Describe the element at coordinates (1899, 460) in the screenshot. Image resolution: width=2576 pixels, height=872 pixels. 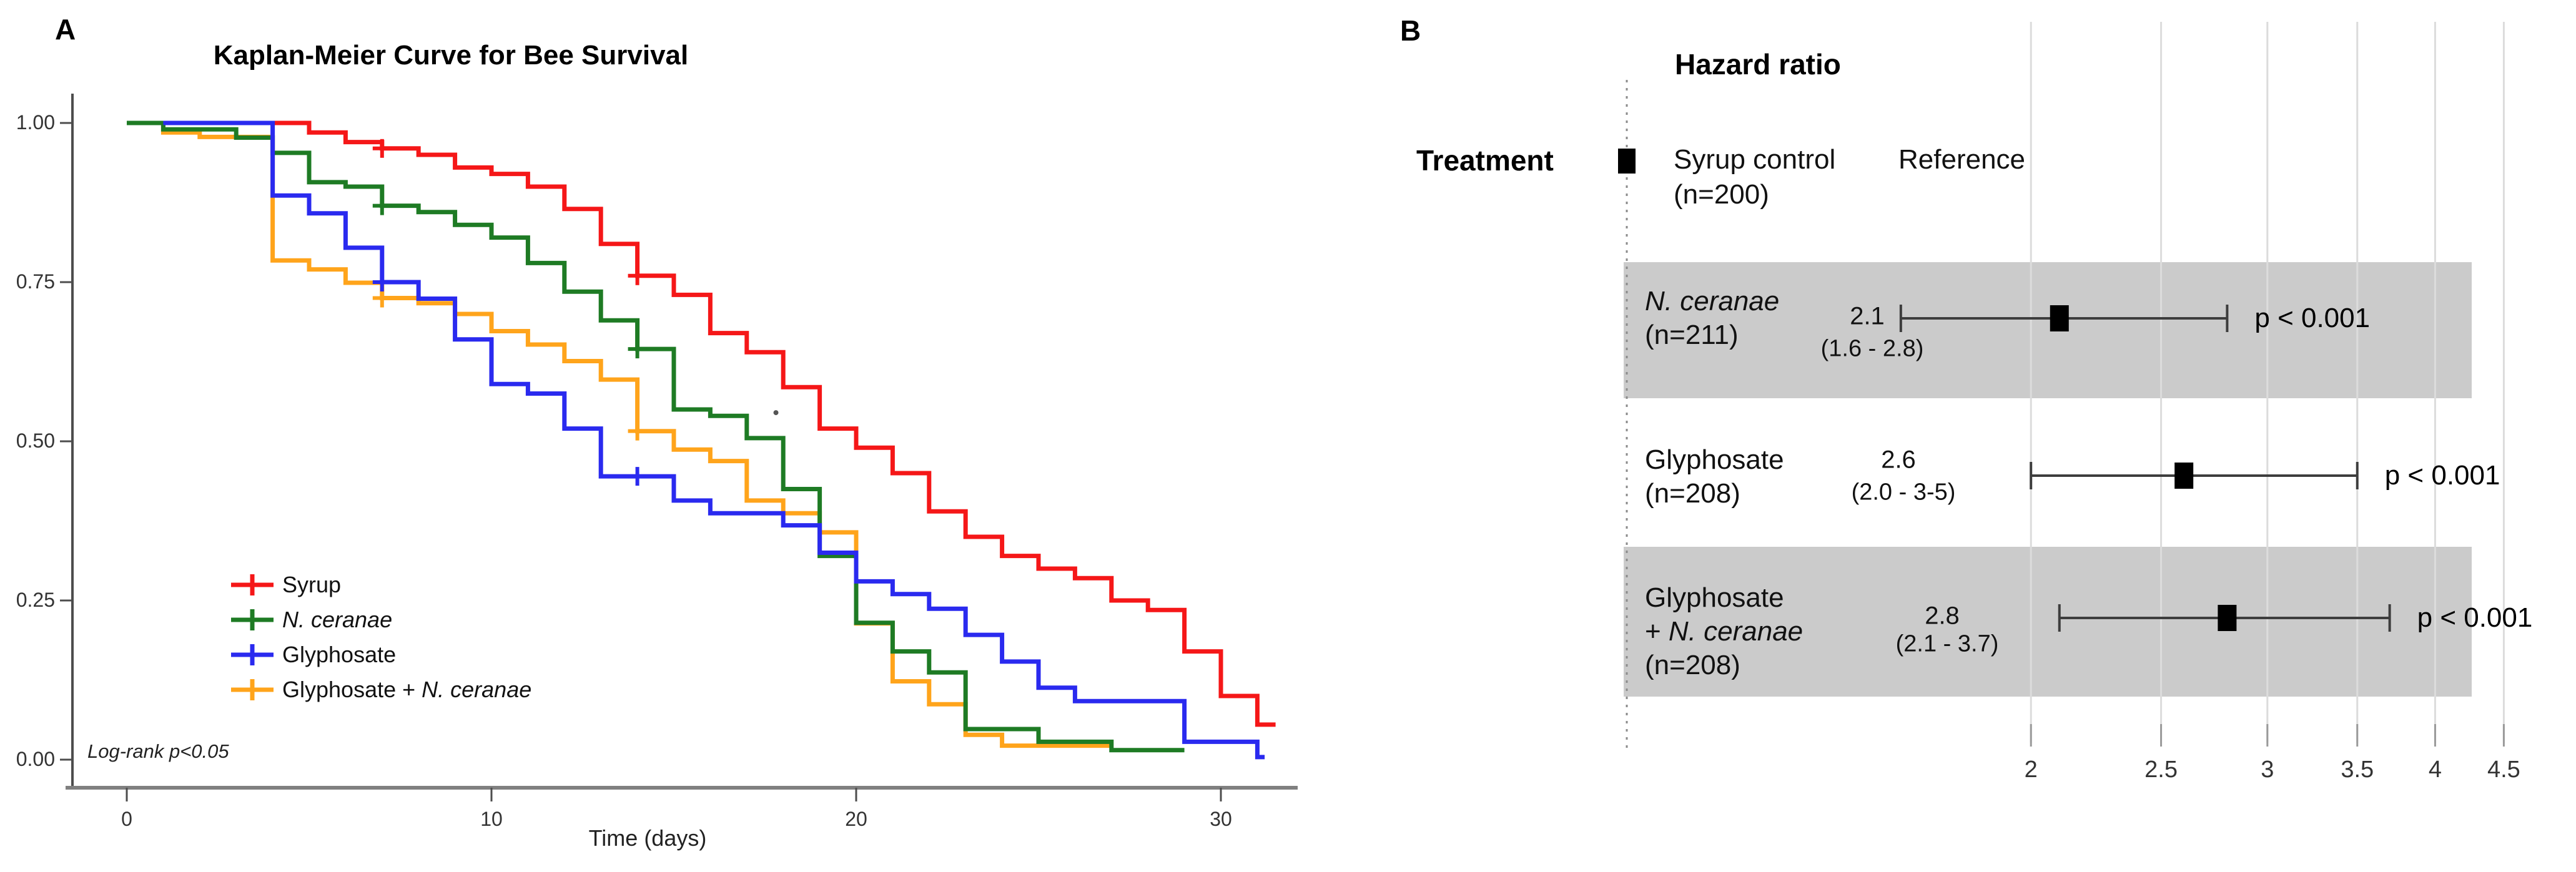
I see `forest-row-estimate: 2.6` at that location.